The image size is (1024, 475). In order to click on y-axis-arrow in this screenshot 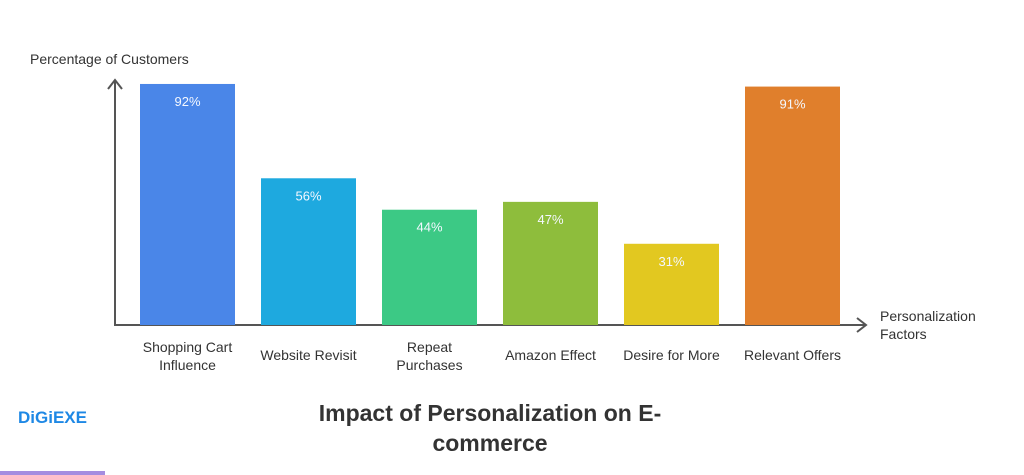, I will do `click(115, 84)`.